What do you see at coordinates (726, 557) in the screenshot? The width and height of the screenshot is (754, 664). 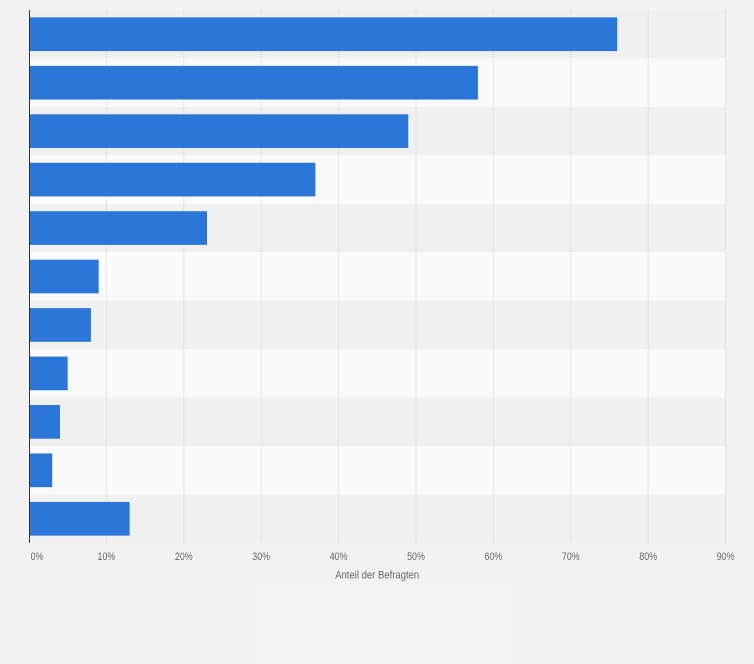 I see `svg-text: 90%` at bounding box center [726, 557].